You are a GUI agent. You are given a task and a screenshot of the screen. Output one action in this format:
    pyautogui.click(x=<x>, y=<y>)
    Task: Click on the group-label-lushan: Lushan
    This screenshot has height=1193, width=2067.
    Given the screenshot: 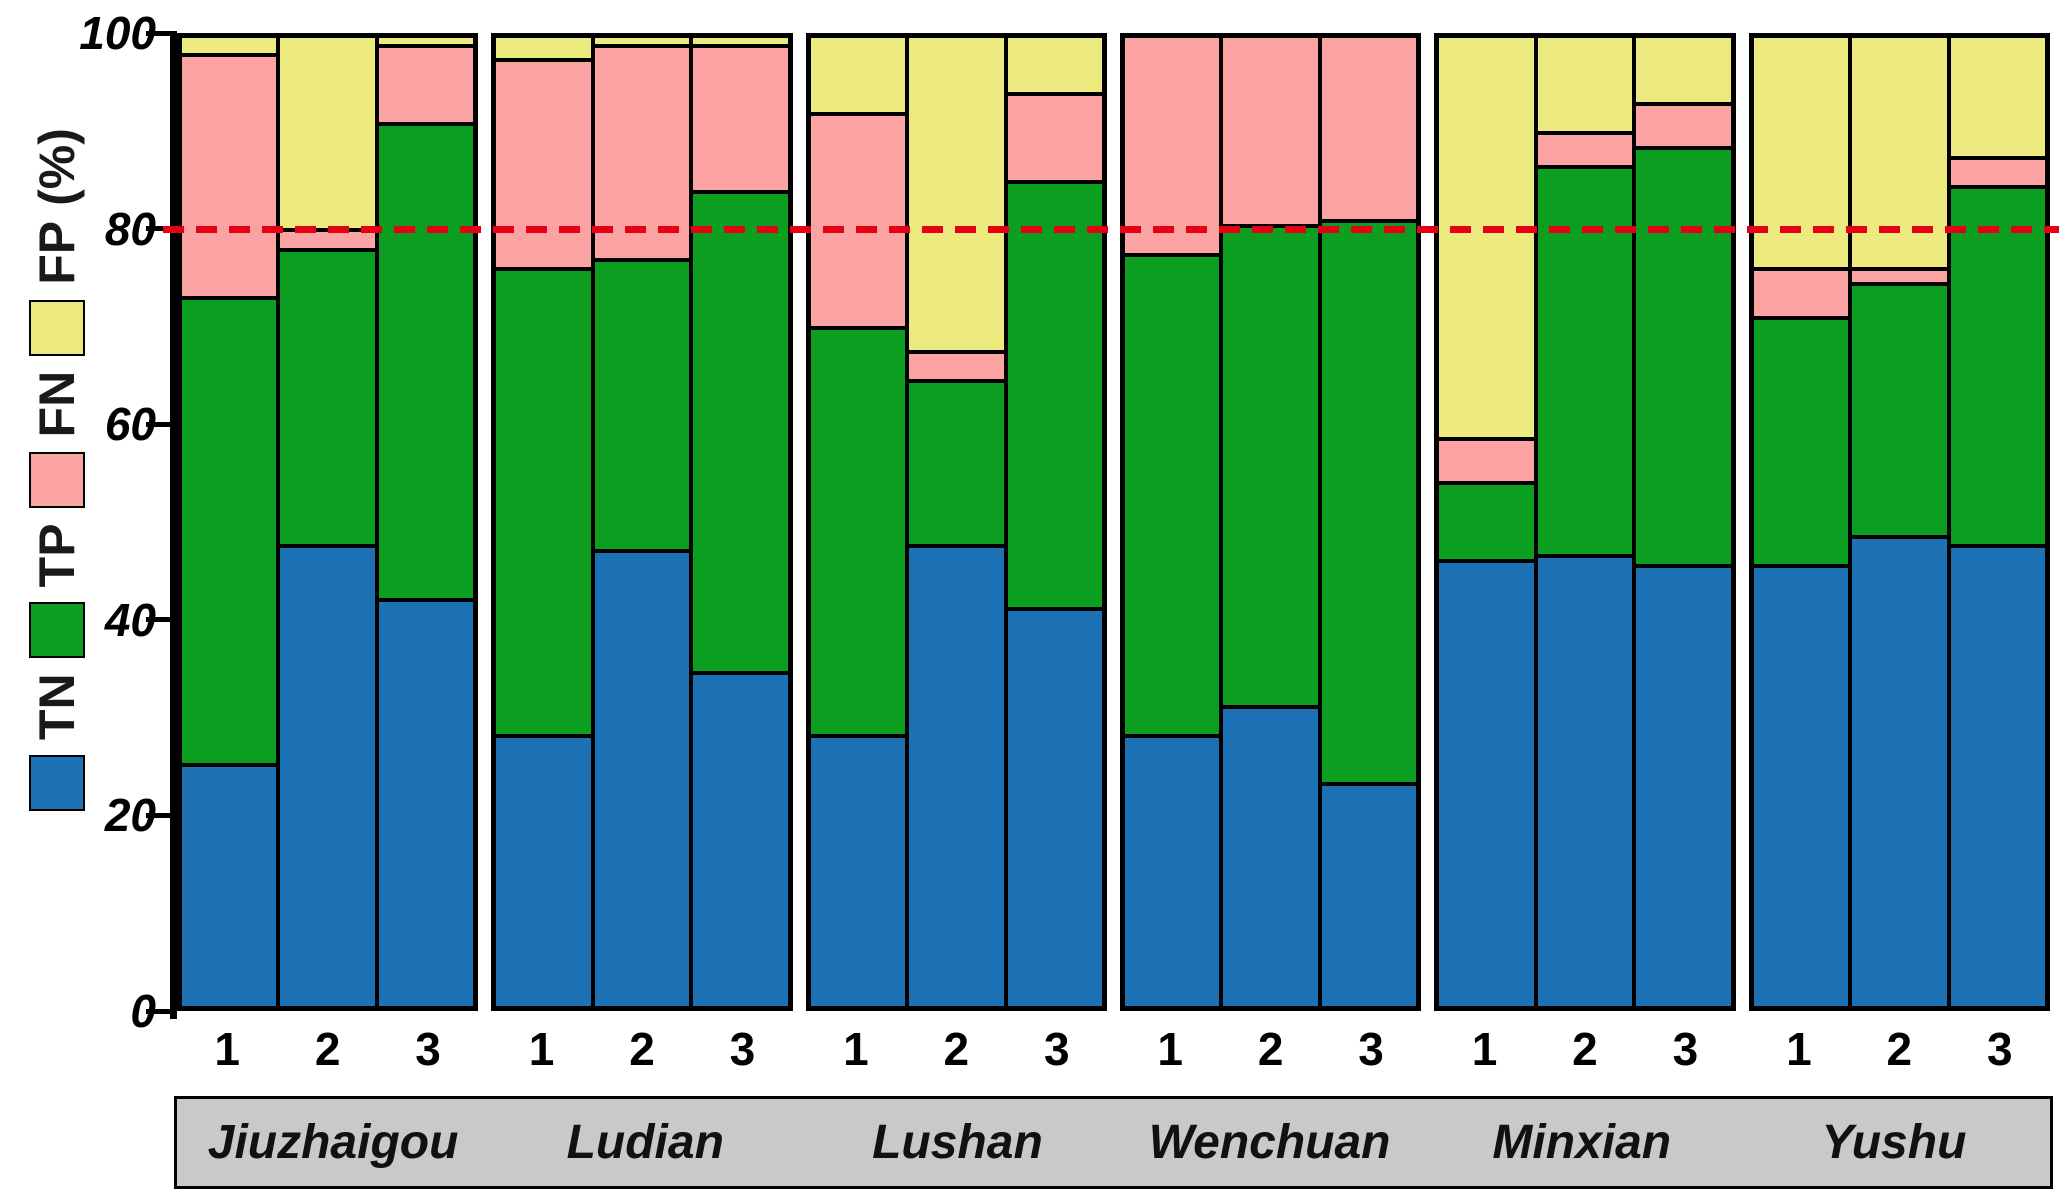 What is the action you would take?
    pyautogui.click(x=957, y=1142)
    